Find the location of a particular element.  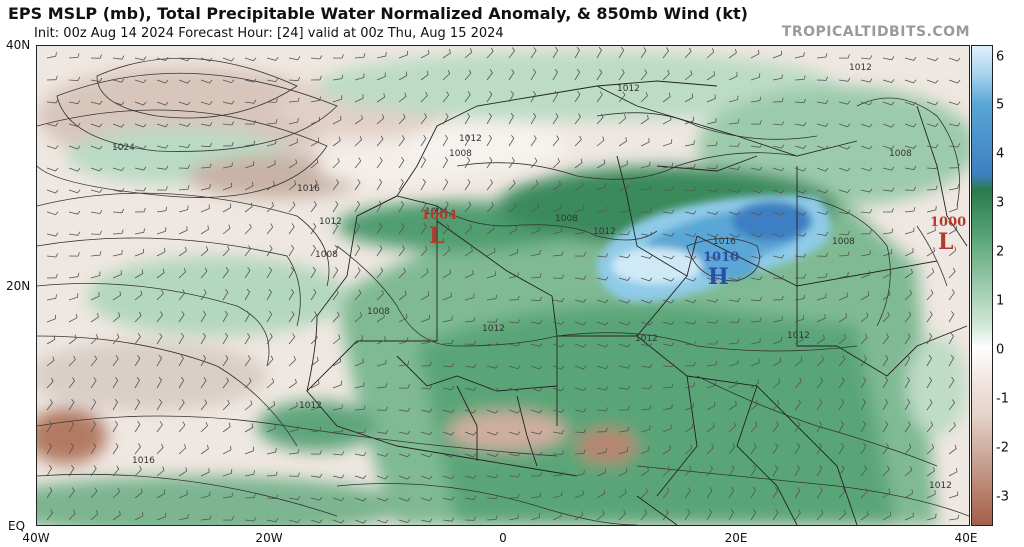

lat-label-40n: 40N is located at coordinates (18, 45).